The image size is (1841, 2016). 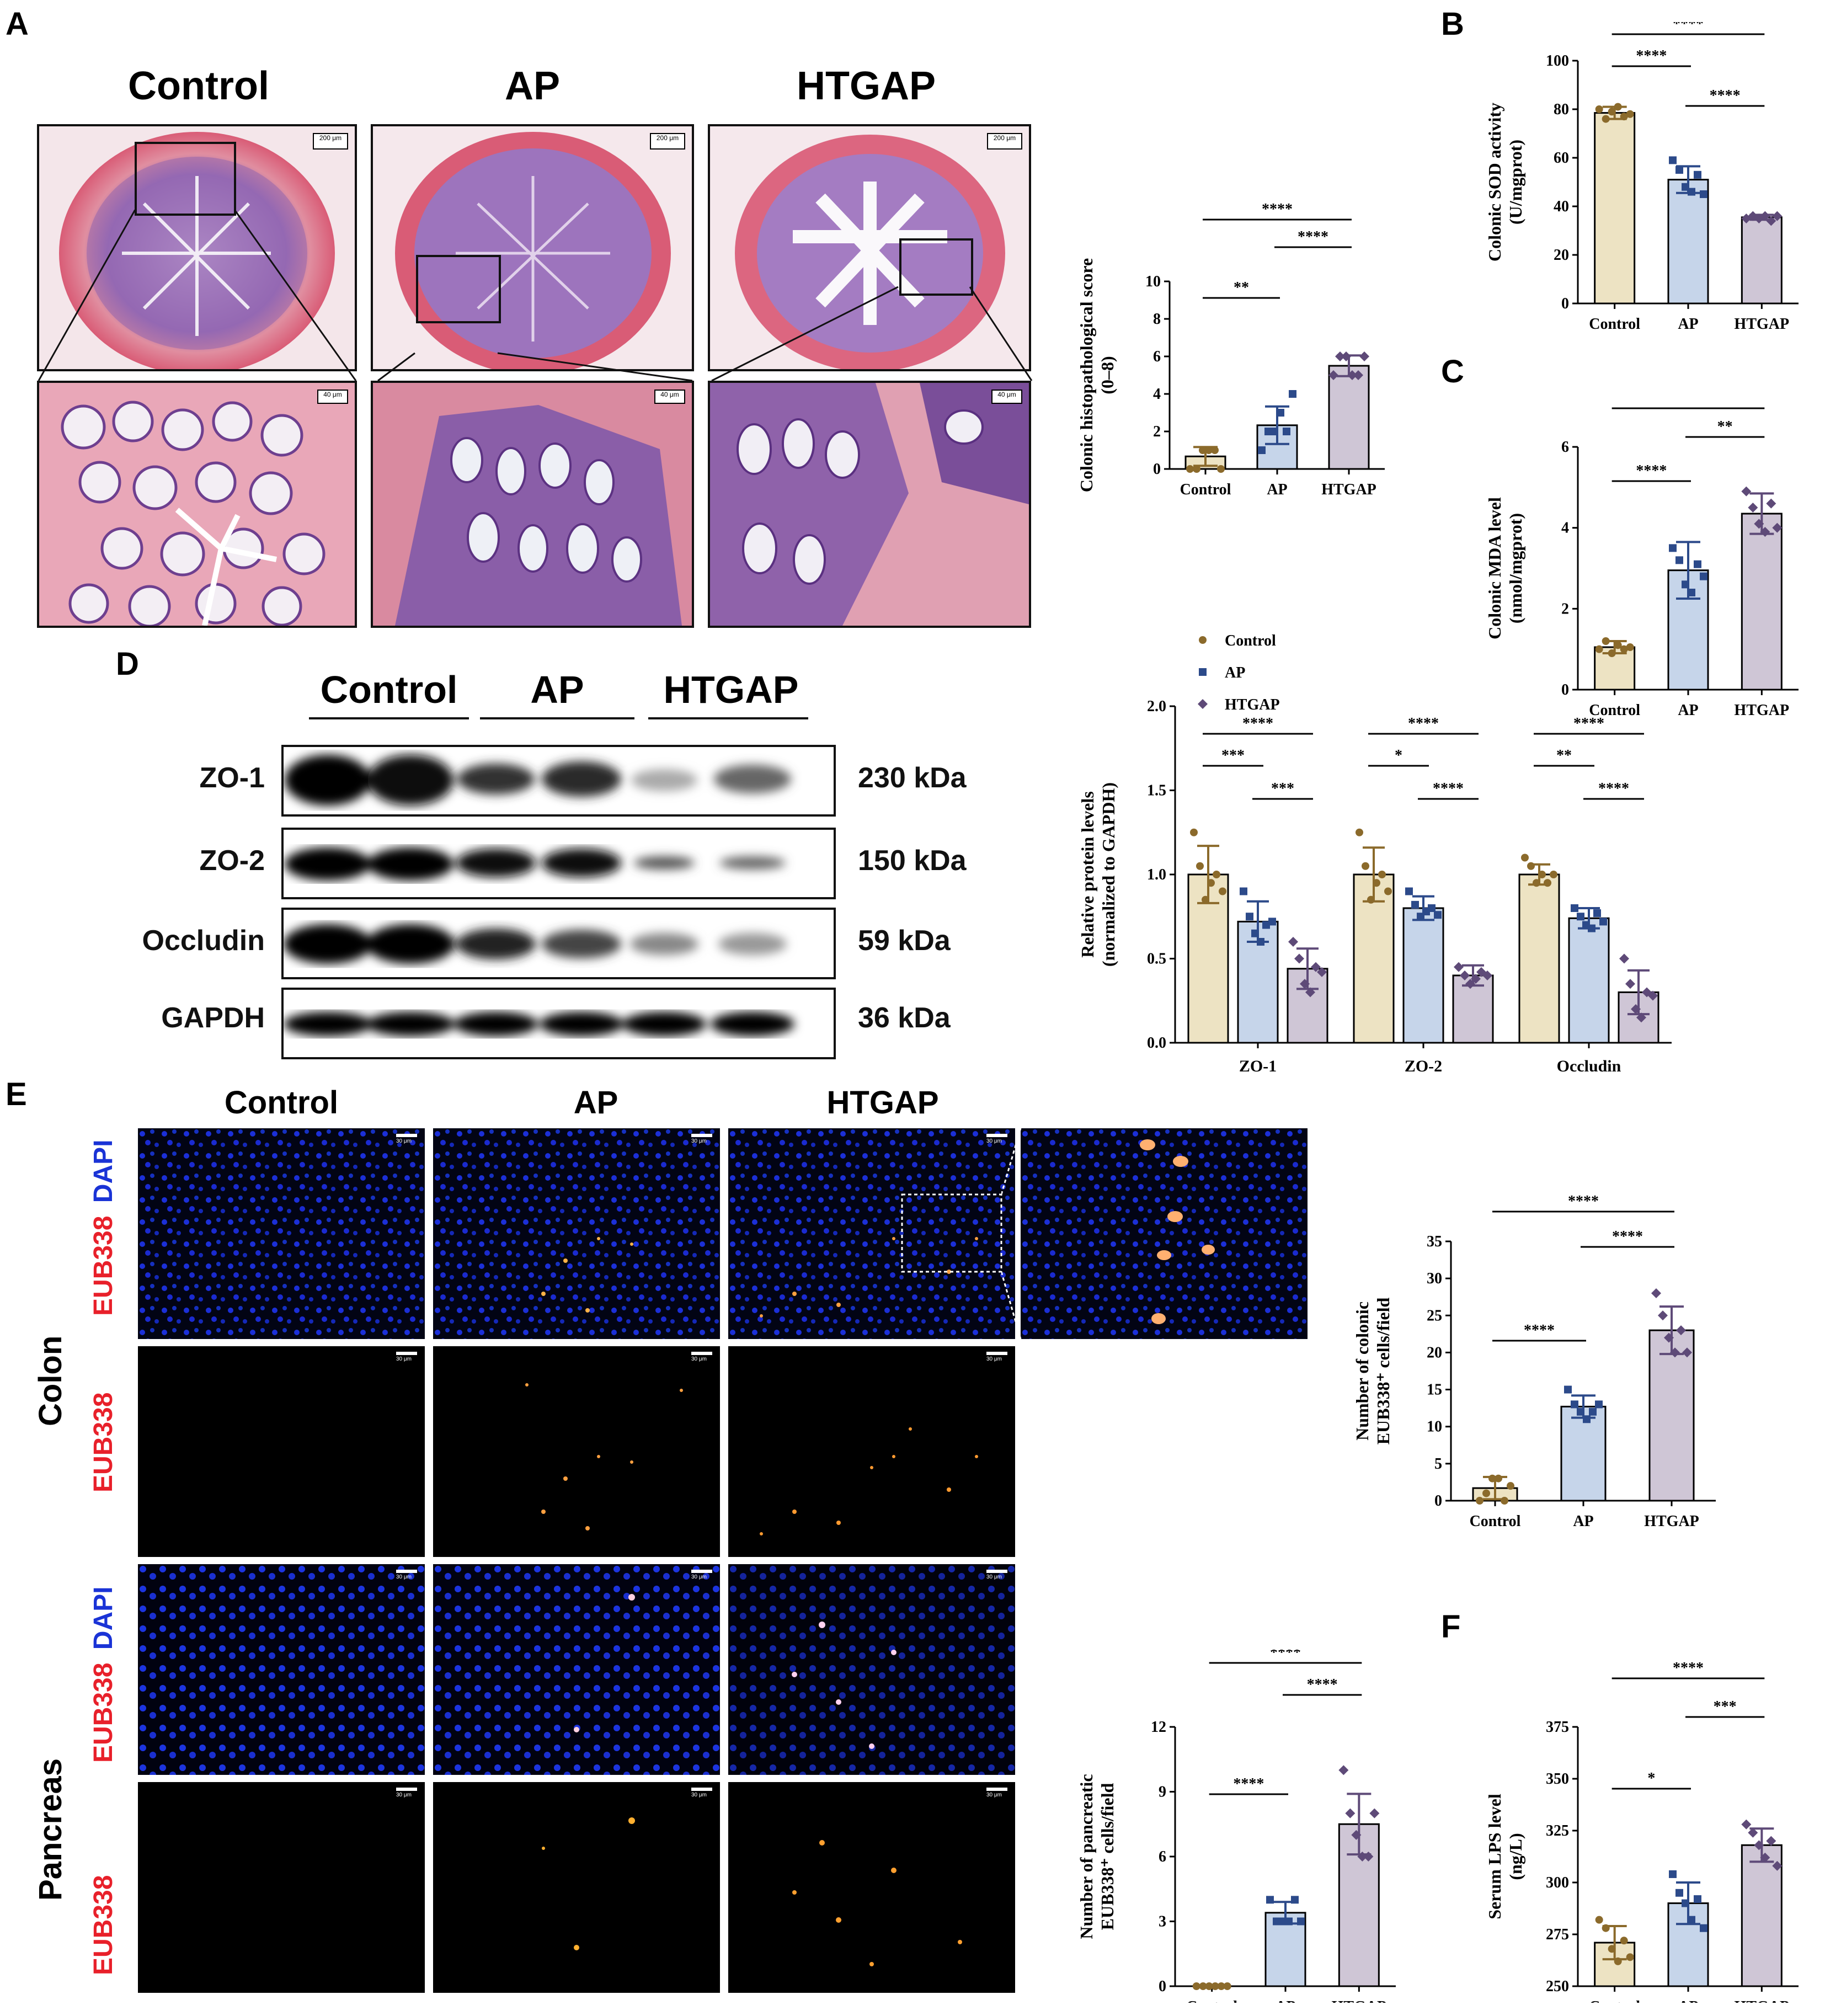 What do you see at coordinates (1423, 1066) in the screenshot?
I see `x-tick-label: ZO-2` at bounding box center [1423, 1066].